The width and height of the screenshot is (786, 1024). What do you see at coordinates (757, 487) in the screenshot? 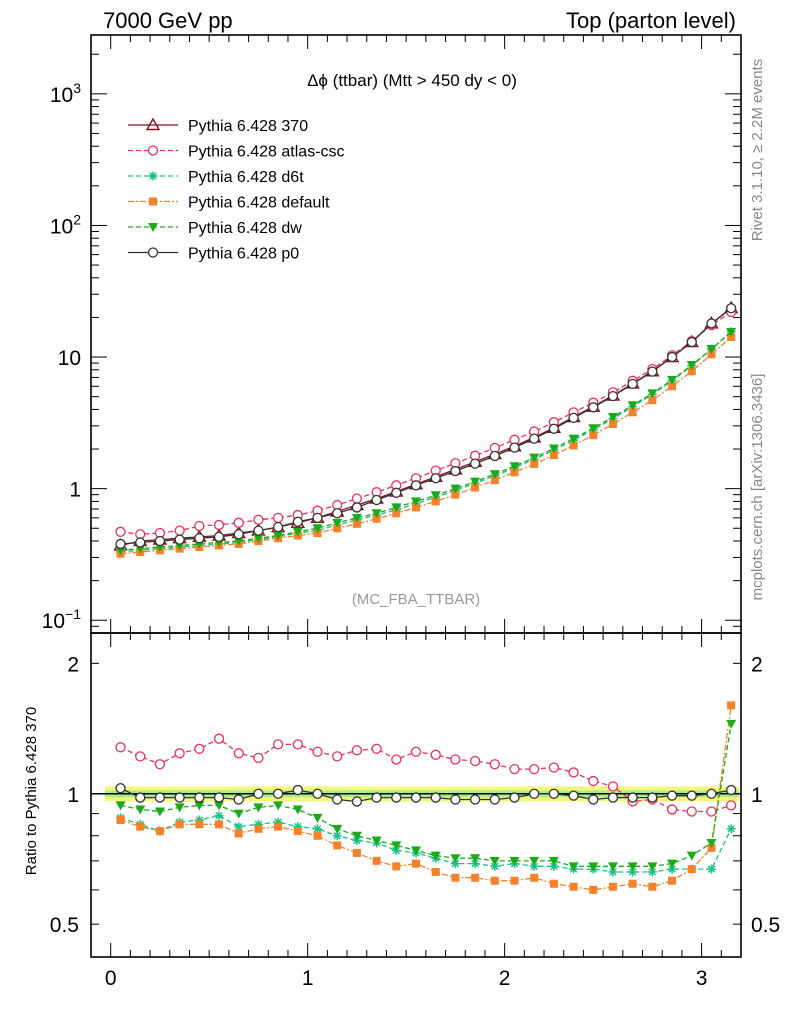
I see `side-mcplots: mcplots.cern.ch [arXiv:1306.3436]` at bounding box center [757, 487].